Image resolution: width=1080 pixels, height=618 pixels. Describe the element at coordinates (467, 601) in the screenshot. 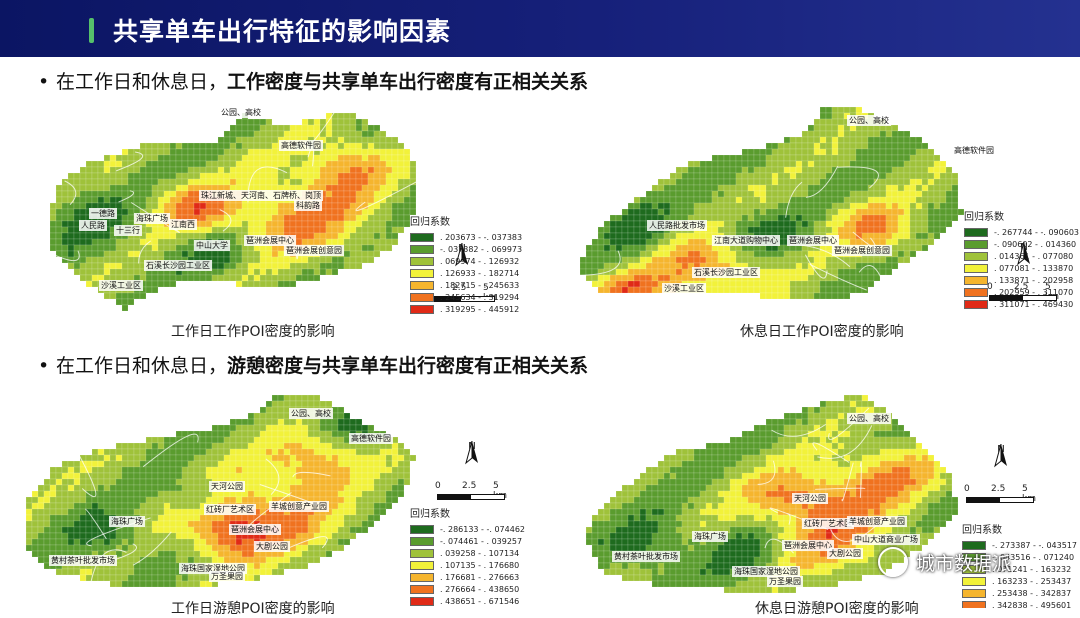

I see `legend-row: . 438651 - . 671546` at that location.